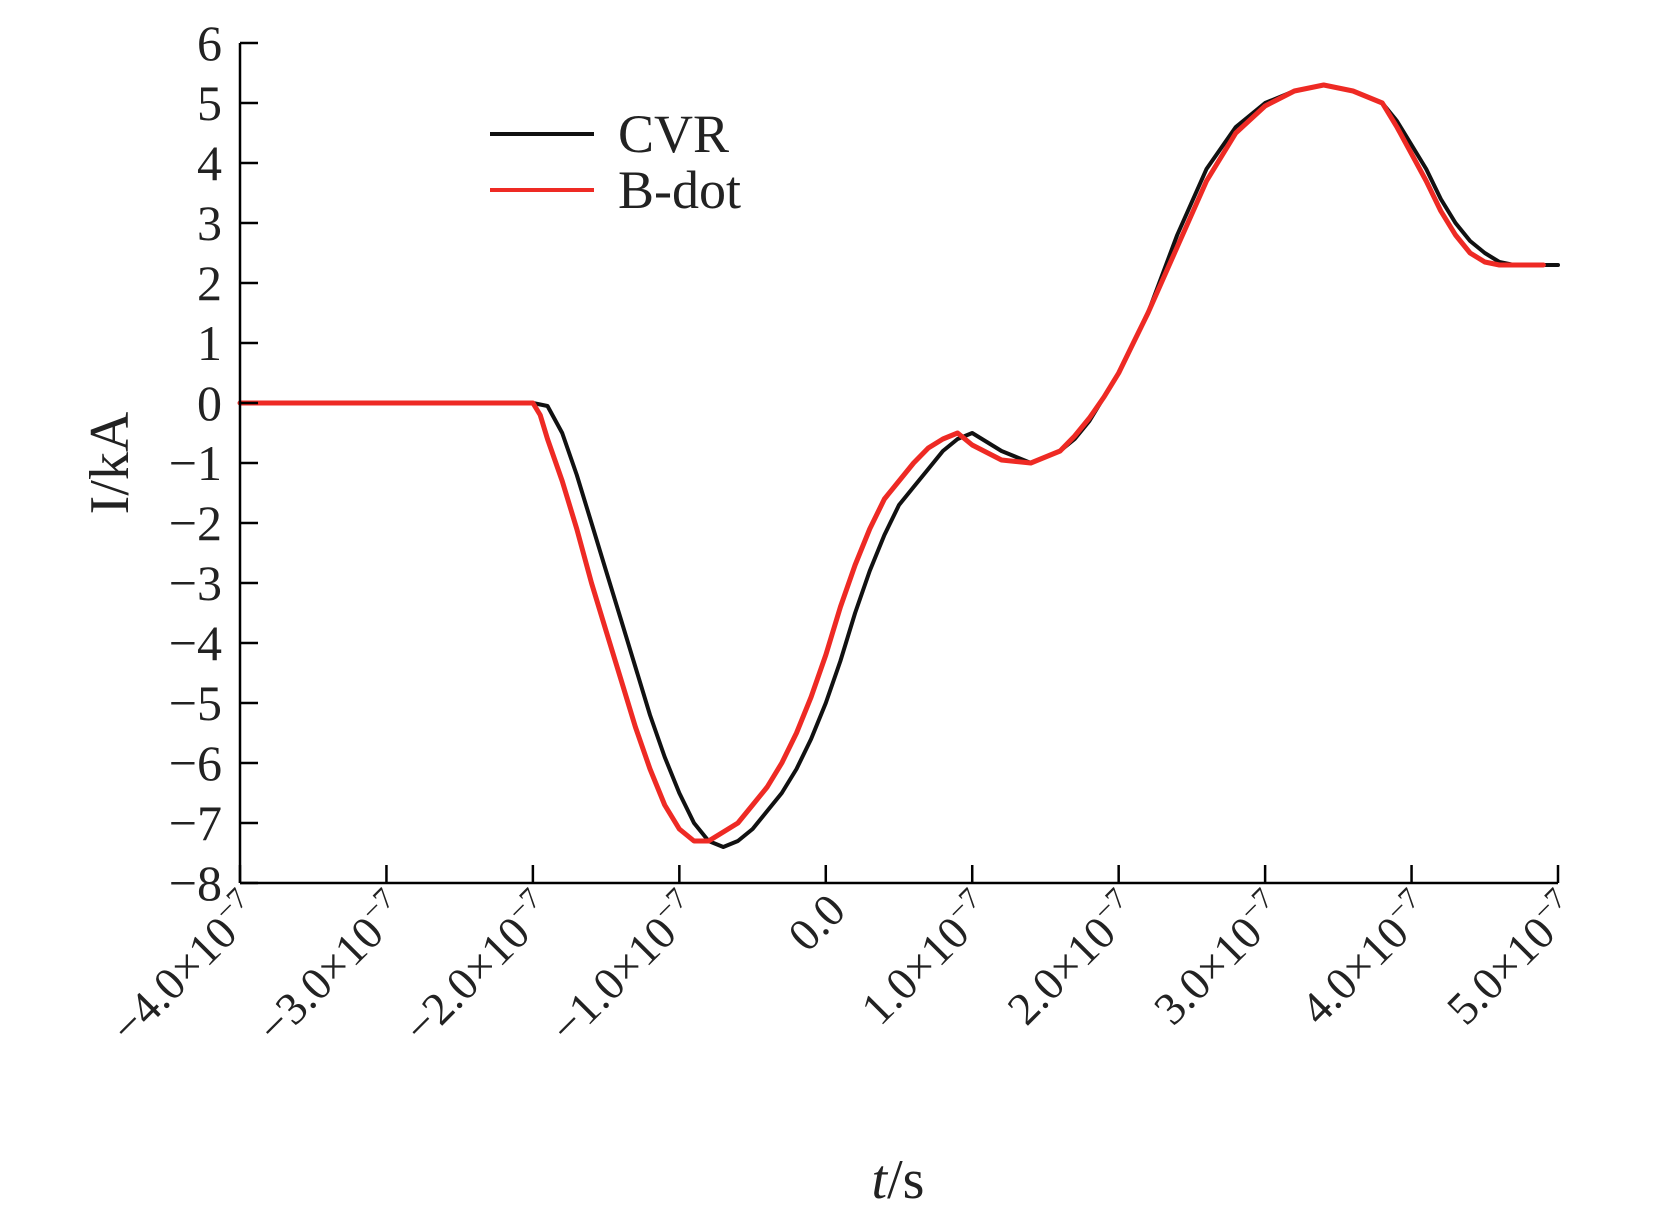 This screenshot has height=1209, width=1654. I want to click on y-tick-label: 0, so click(209, 403).